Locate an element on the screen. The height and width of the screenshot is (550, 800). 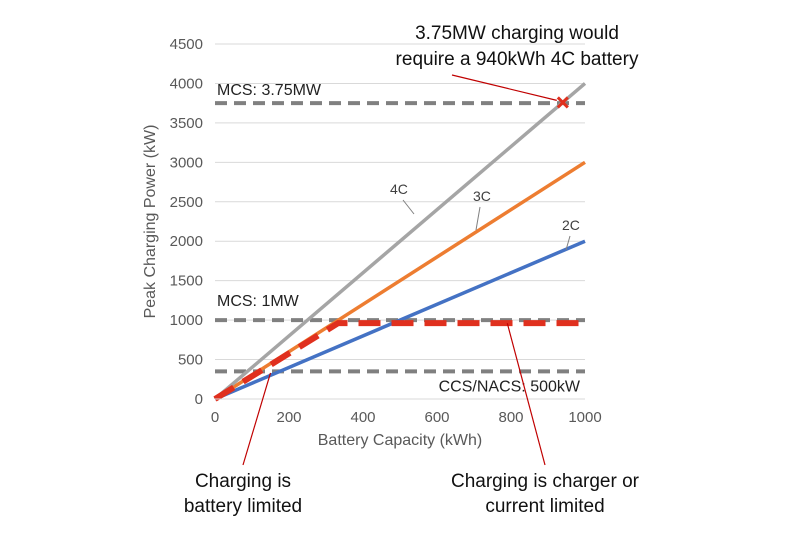
reference-line-label: MCS: 3.75MW is located at coordinates (269, 90).